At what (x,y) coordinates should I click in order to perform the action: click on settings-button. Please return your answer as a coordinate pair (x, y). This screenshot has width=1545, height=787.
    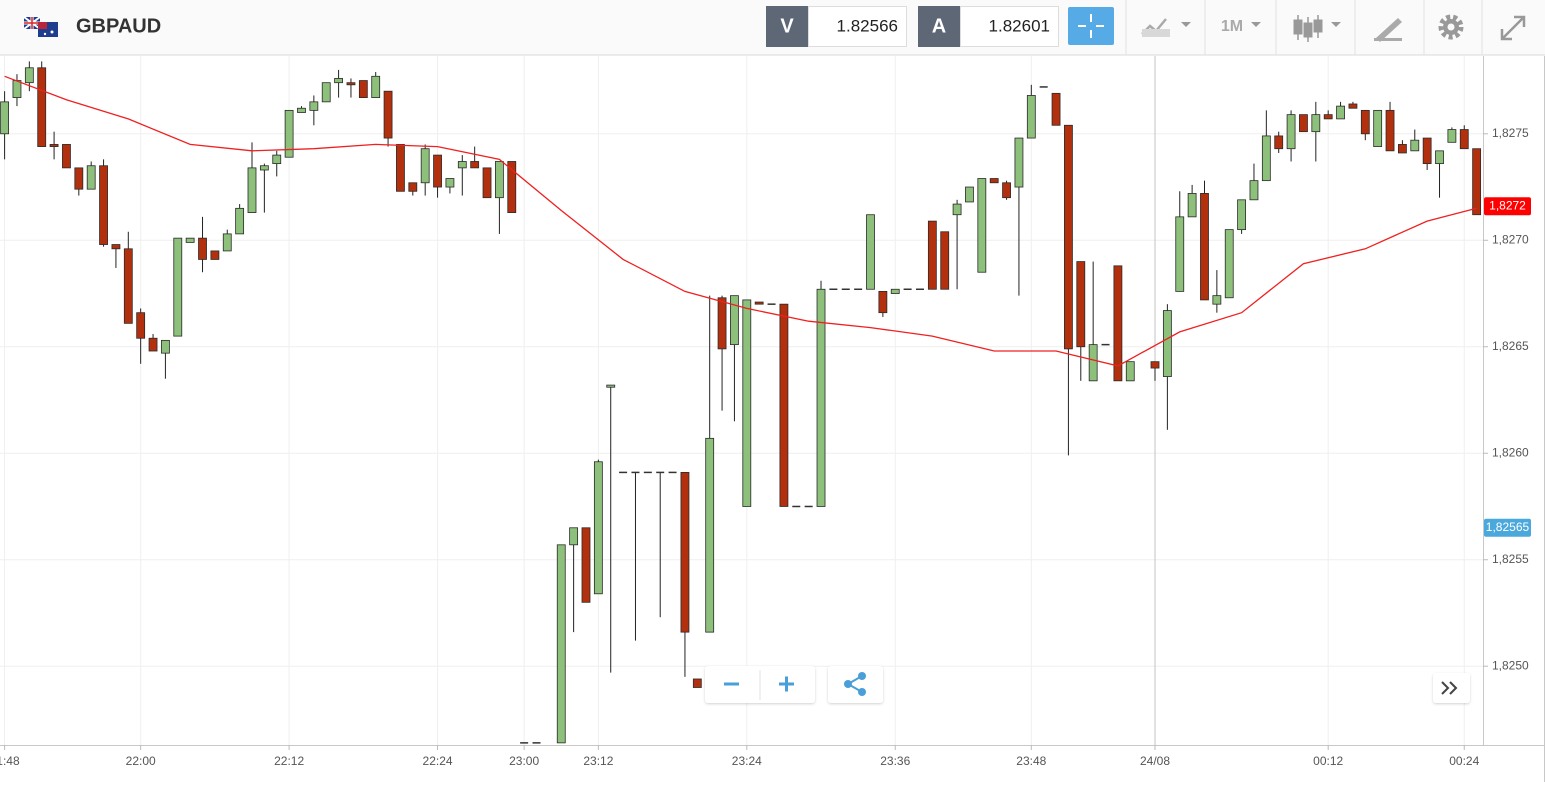
    Looking at the image, I should click on (1451, 27).